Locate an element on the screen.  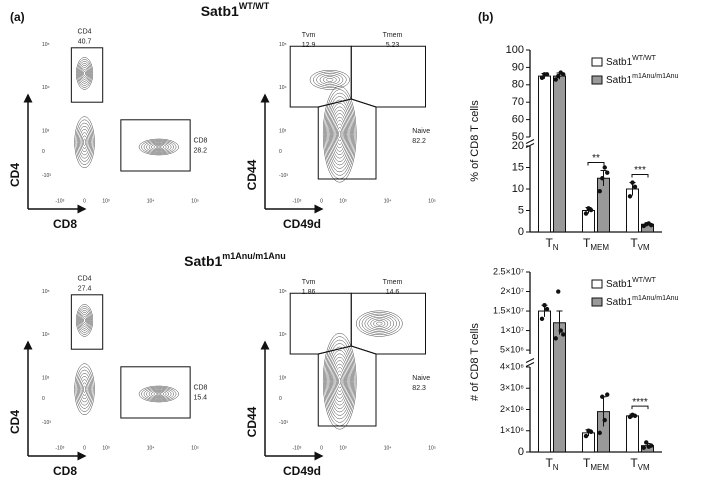
y-tick-label: 100 is located at coordinates (515, 50).